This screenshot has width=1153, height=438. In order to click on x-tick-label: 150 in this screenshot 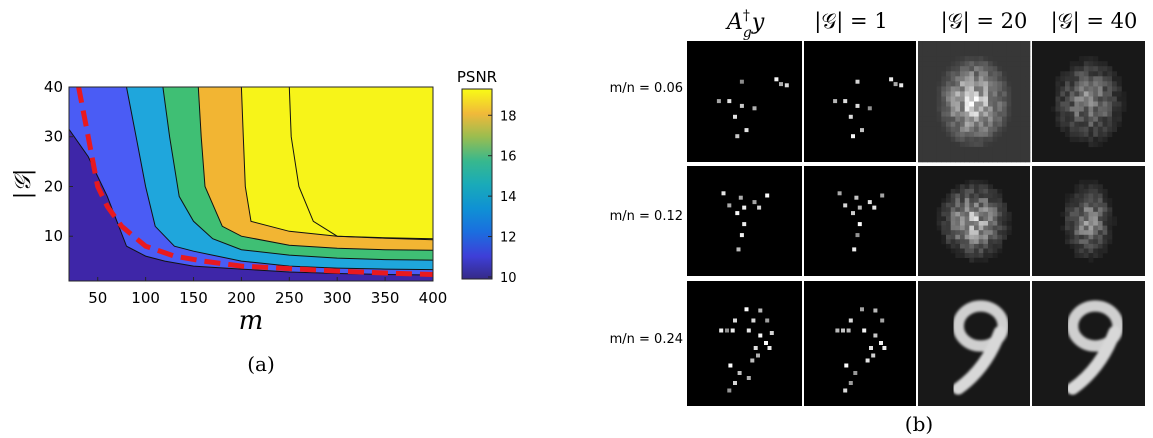, I will do `click(193, 298)`.